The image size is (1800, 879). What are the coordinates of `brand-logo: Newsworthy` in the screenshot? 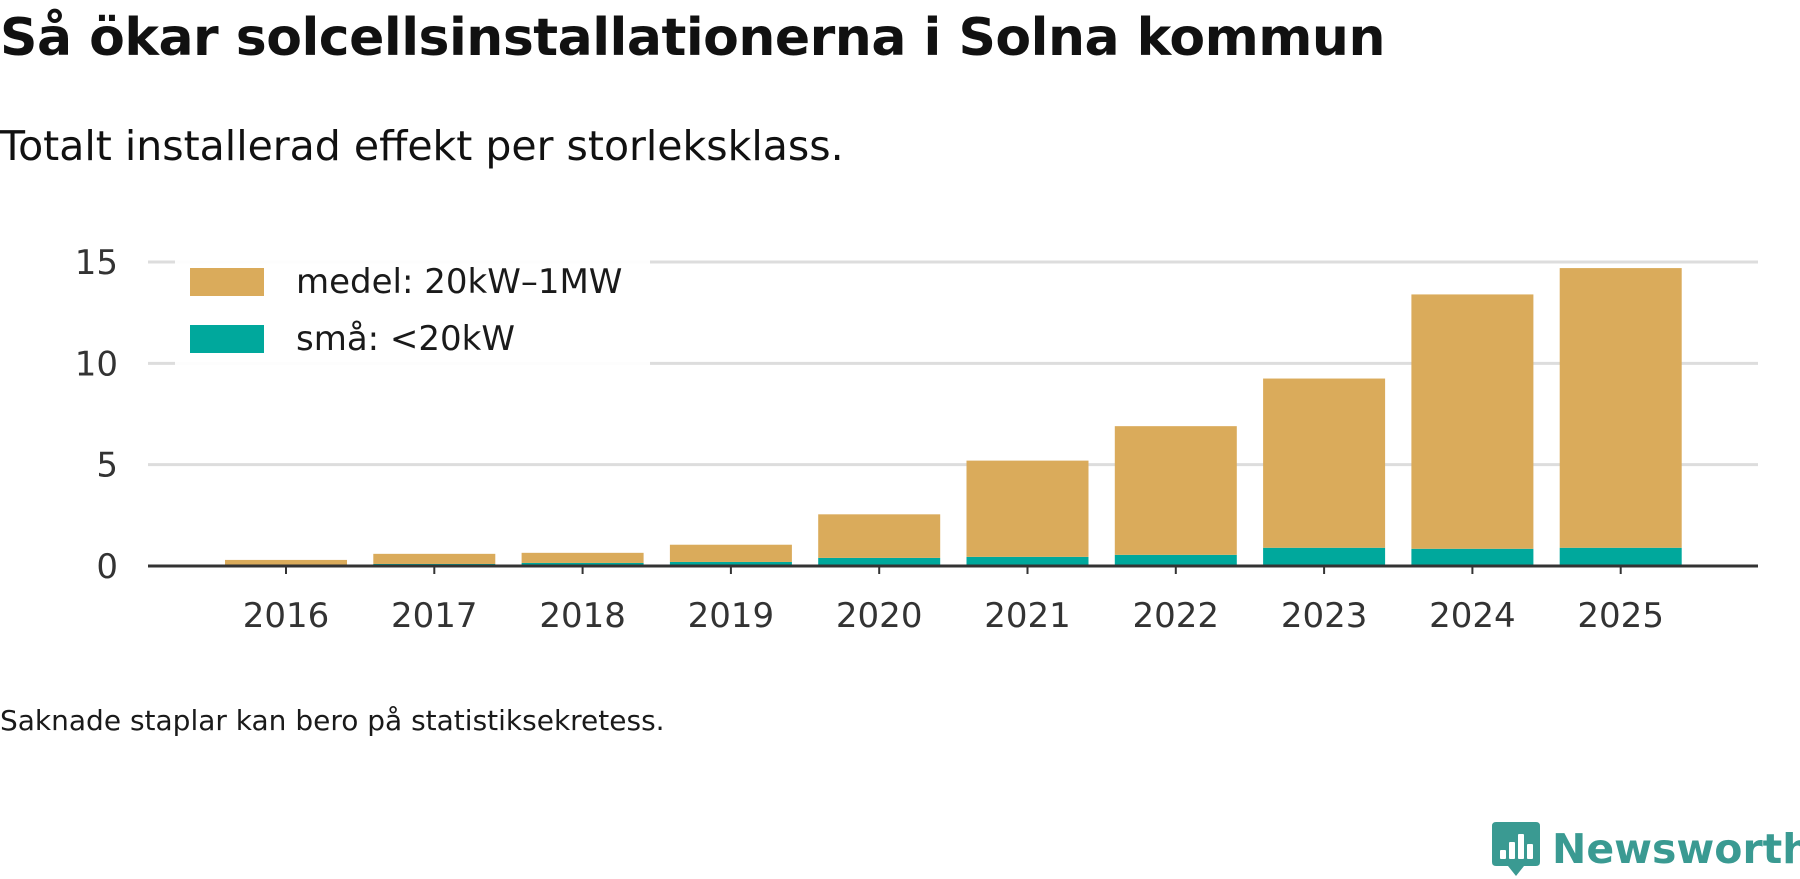 It's located at (1645, 849).